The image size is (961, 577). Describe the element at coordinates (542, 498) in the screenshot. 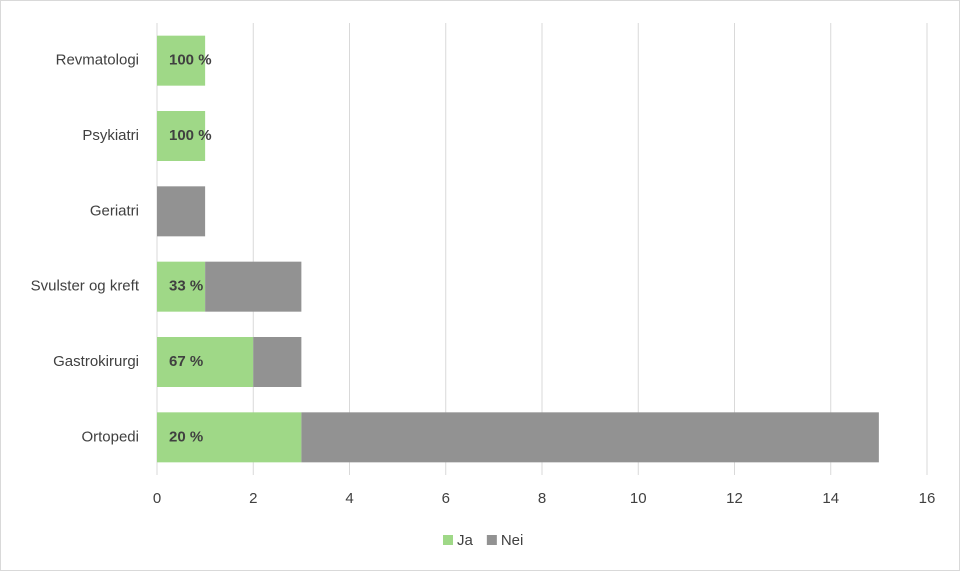

I see `x-tick-label: 8` at that location.